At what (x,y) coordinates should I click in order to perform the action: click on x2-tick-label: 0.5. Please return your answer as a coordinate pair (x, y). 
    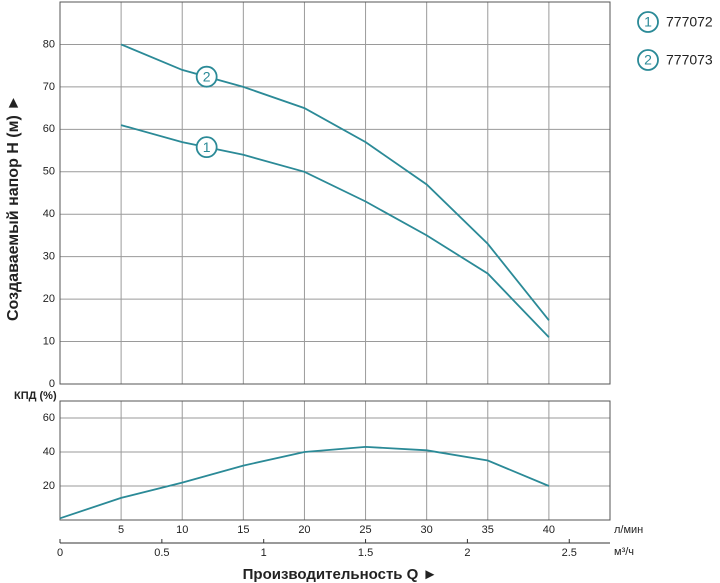
    Looking at the image, I should click on (161, 553).